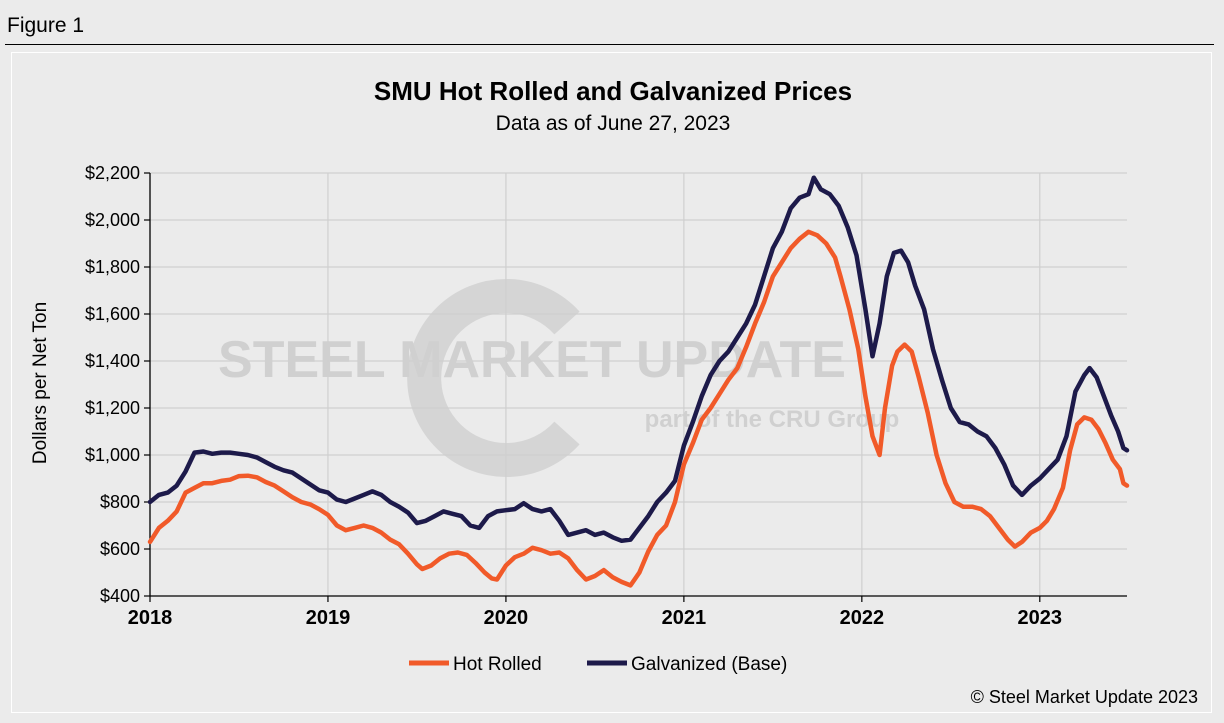  What do you see at coordinates (112, 220) in the screenshot?
I see `y-tick-label: $2,000` at bounding box center [112, 220].